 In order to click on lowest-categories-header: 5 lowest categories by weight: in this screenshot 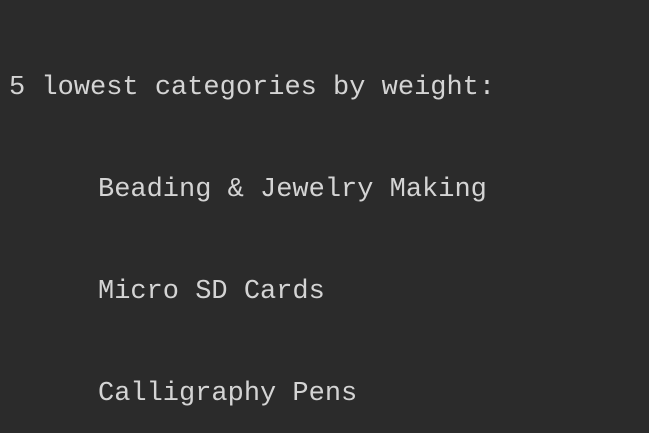, I will do `click(252, 88)`.